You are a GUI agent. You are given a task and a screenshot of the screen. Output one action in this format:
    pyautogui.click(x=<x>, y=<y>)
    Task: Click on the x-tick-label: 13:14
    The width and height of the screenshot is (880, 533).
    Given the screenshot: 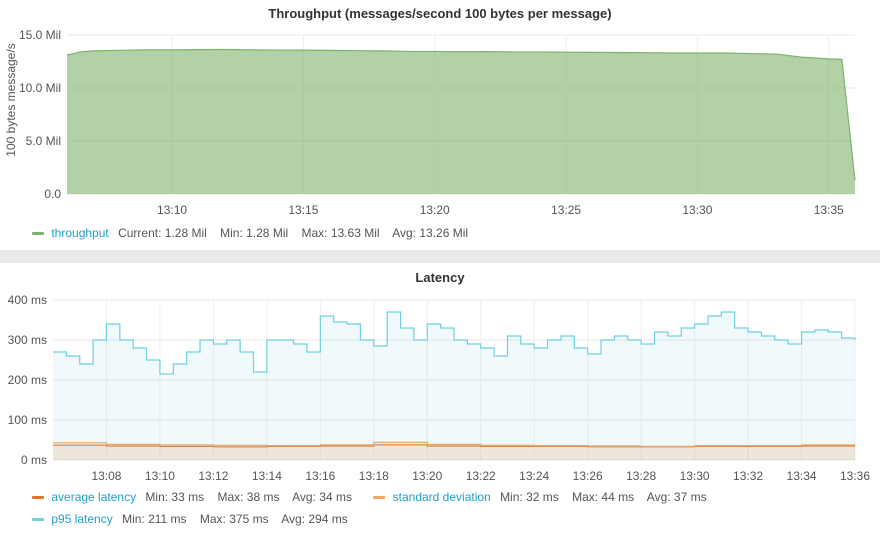 What is the action you would take?
    pyautogui.click(x=267, y=476)
    